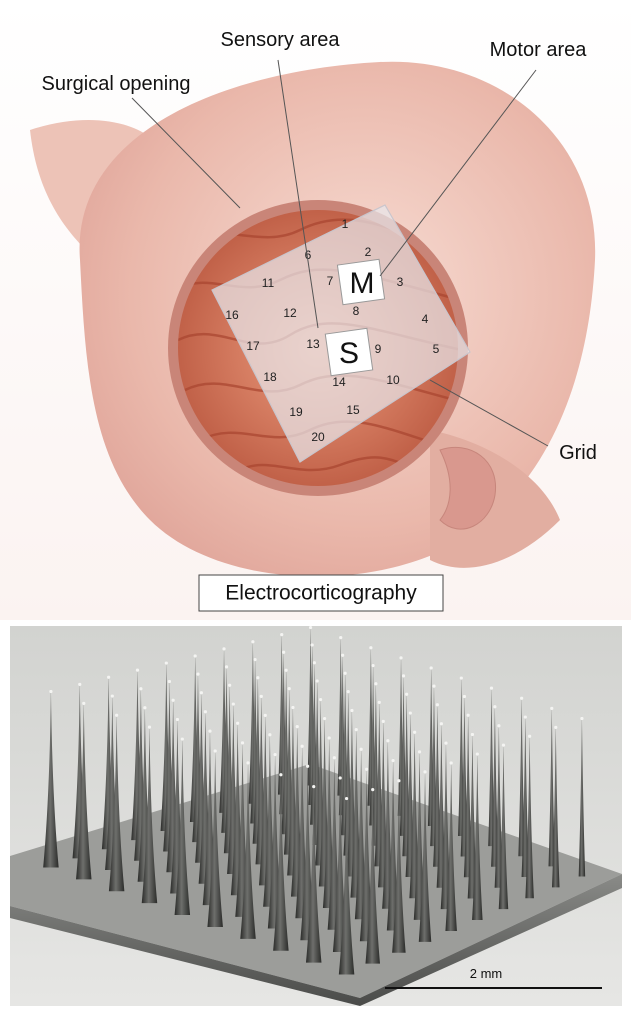 The image size is (631, 1011). What do you see at coordinates (368, 252) in the screenshot?
I see `electrode-label: 2` at bounding box center [368, 252].